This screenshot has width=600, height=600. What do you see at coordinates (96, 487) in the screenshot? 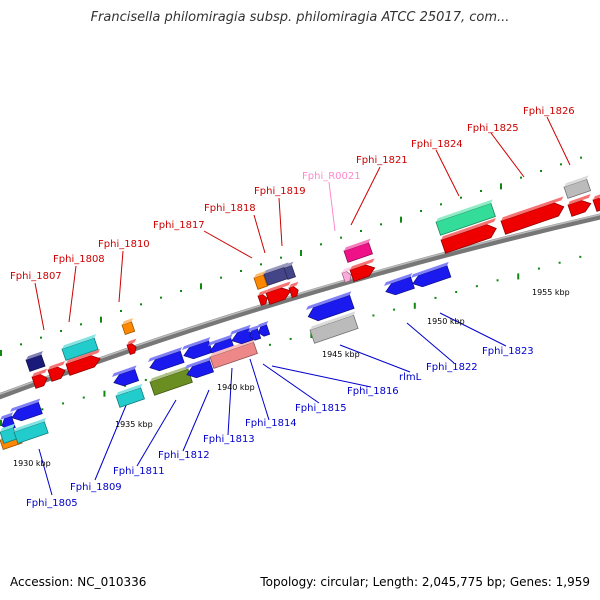
I see `gene-label: Fphi_1809` at bounding box center [96, 487].